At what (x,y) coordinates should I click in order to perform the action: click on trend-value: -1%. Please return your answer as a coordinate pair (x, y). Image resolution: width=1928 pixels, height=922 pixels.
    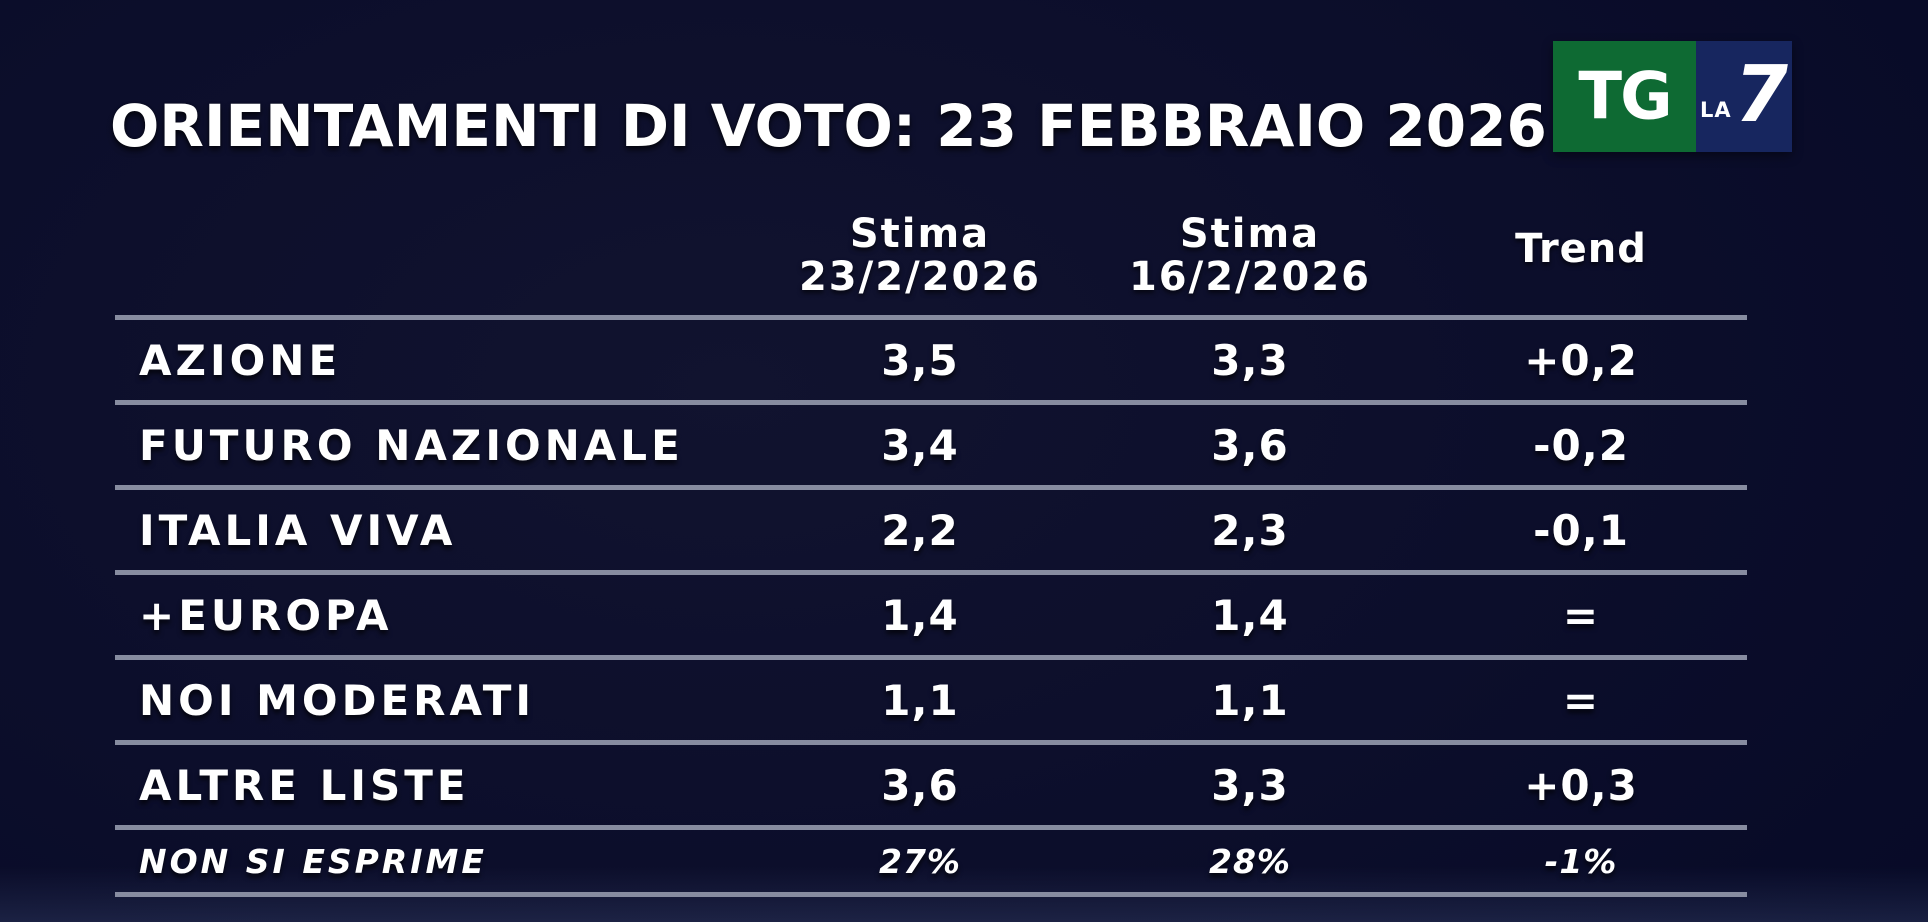
    Looking at the image, I should click on (1581, 861).